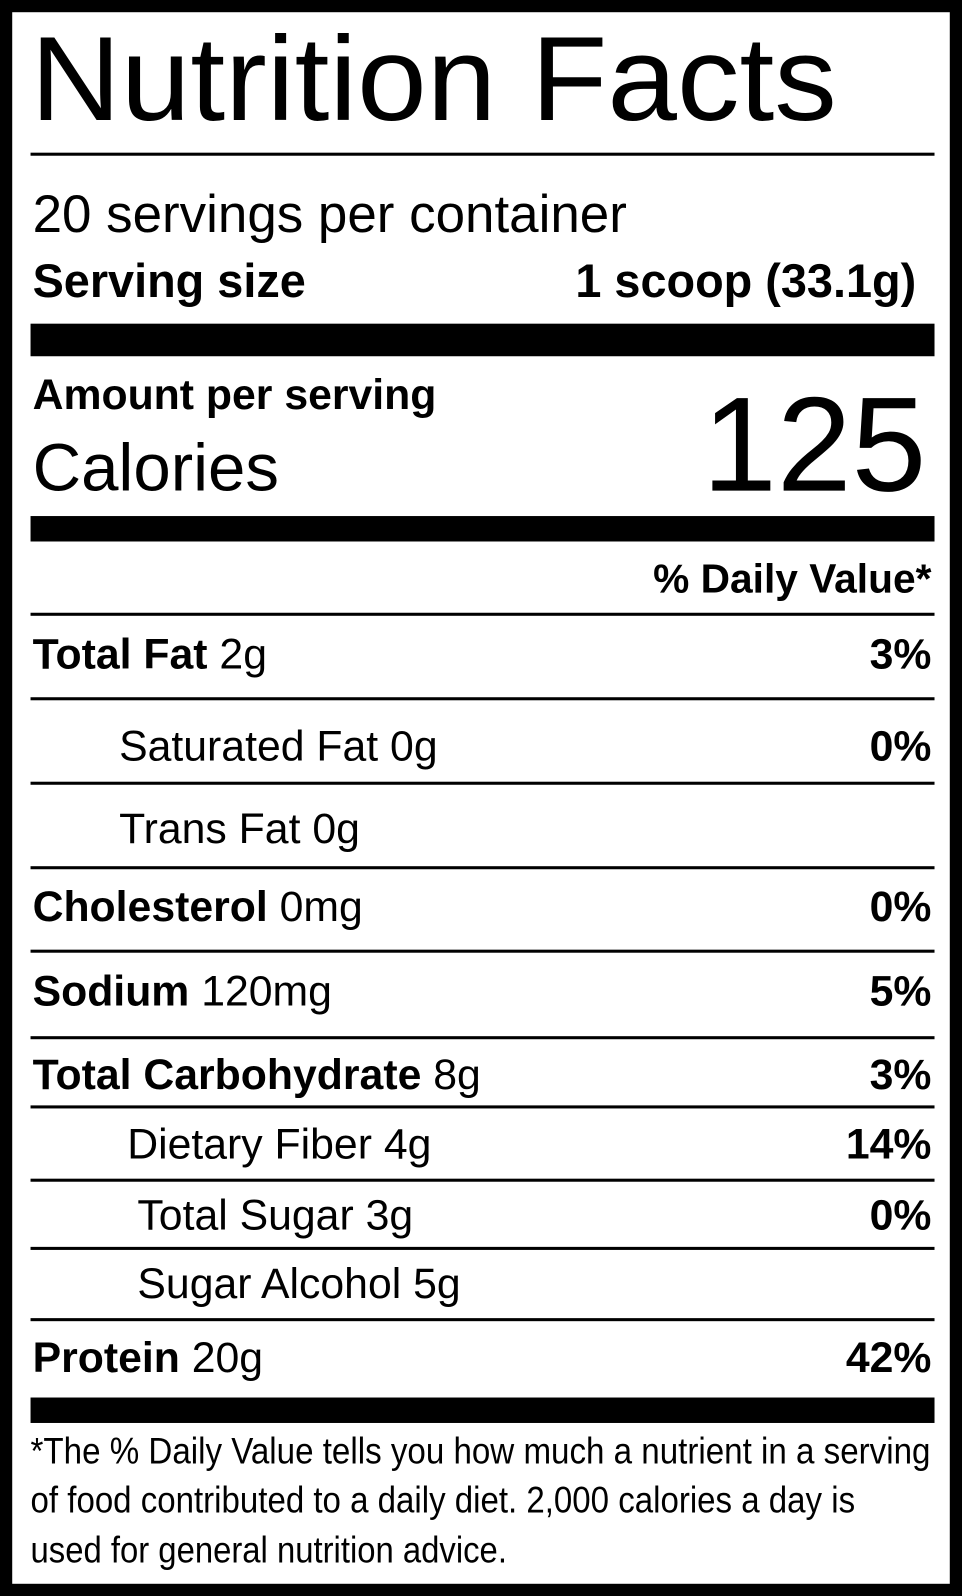 The width and height of the screenshot is (962, 1596). Describe the element at coordinates (321, 907) in the screenshot. I see `nutrient-amount: 0mg` at that location.